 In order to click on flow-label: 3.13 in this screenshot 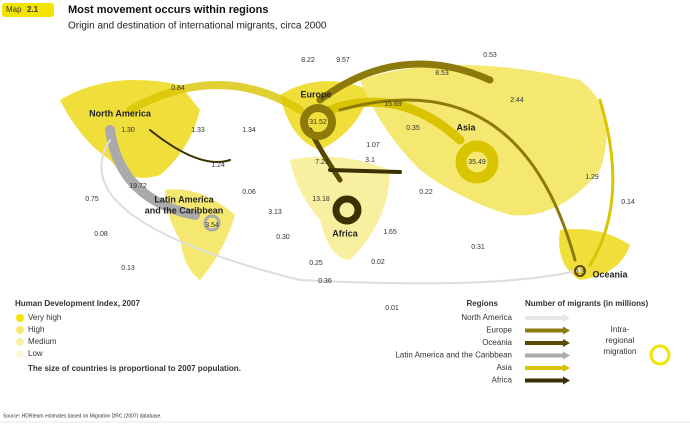, I will do `click(275, 212)`.